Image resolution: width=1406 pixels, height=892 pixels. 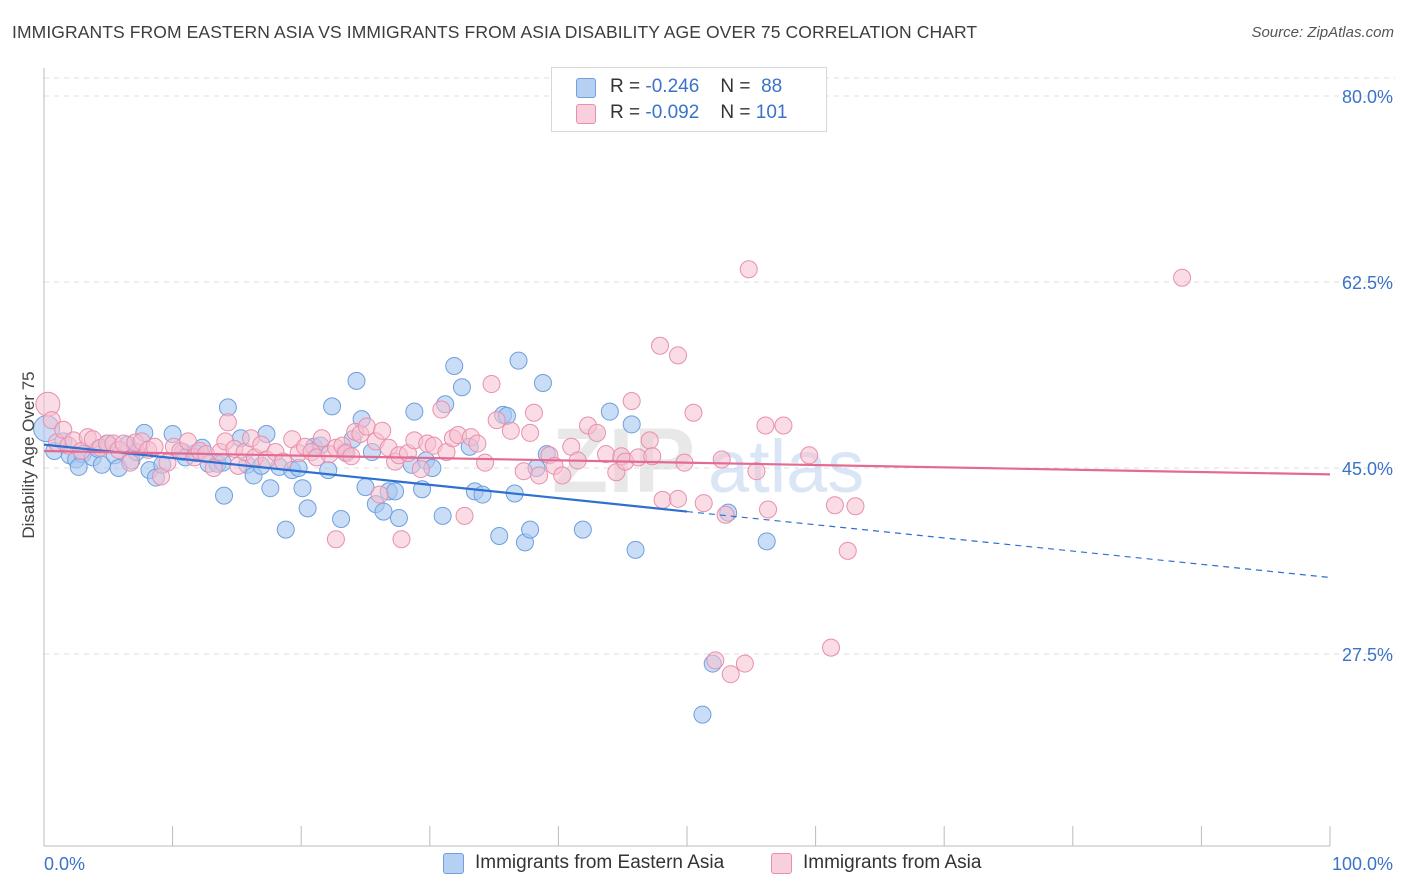 I want to click on y-axis-label: Disability Age Over 75, so click(x=28, y=454).